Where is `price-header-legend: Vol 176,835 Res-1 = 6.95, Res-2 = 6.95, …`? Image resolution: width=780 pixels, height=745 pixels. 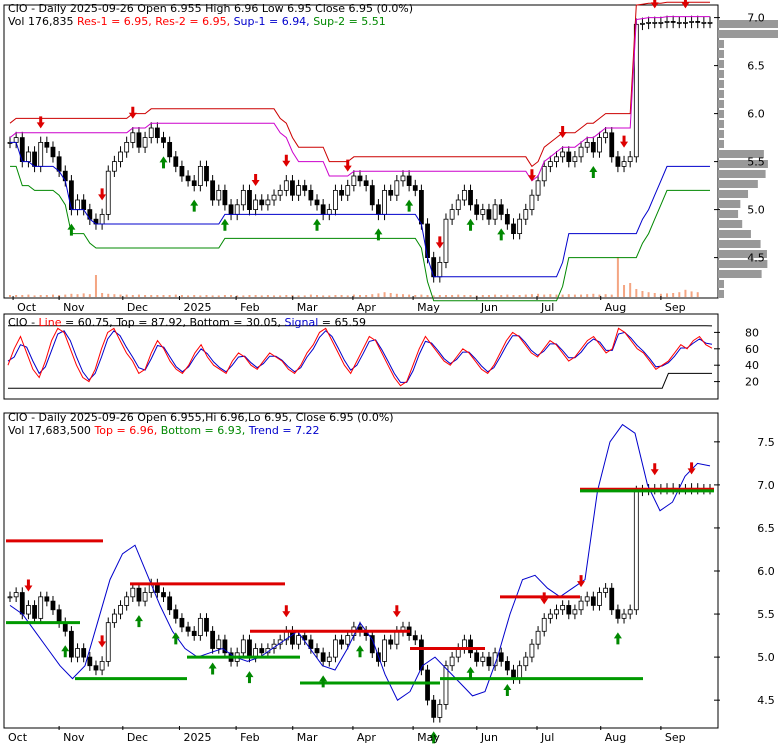
price-header-legend: Vol 176,835 Res-1 = 6.95, Res-2 = 6.95, … is located at coordinates (197, 21).